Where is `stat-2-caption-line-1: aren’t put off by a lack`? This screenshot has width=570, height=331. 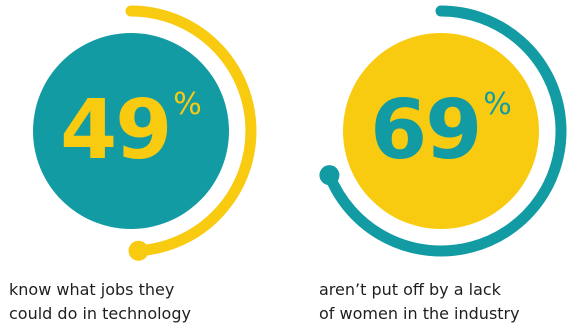
stat-2-caption-line-1: aren’t put off by a lack is located at coordinates (410, 289).